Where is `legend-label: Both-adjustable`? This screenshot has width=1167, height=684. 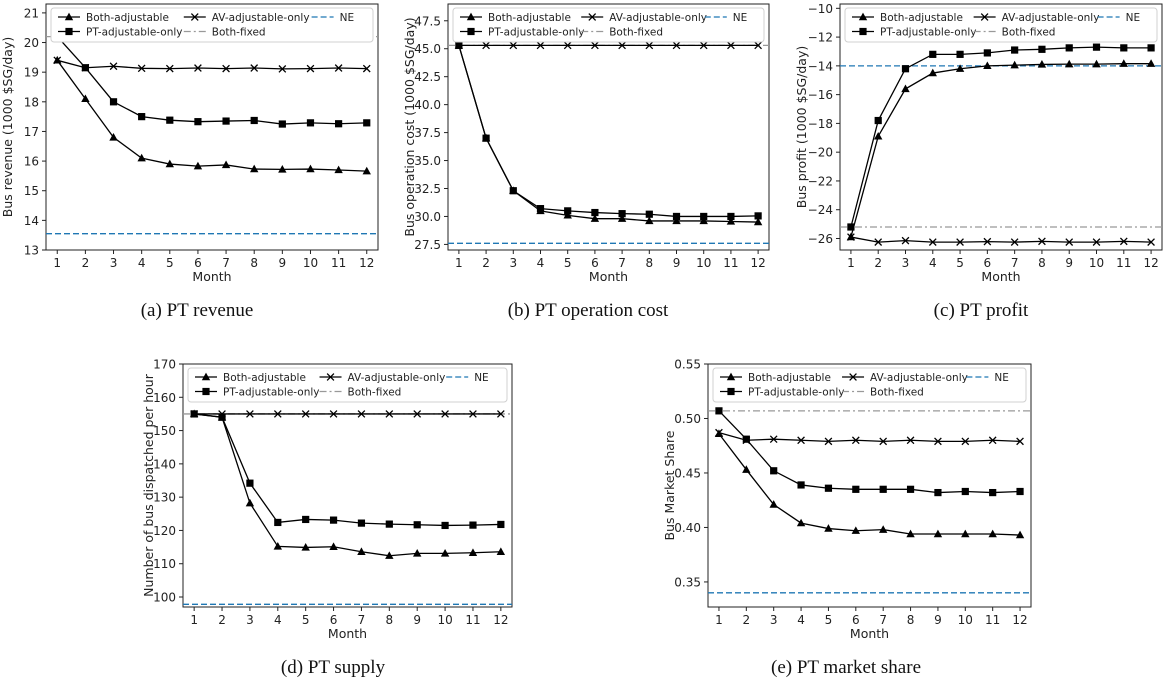
legend-label: Both-adjustable is located at coordinates (529, 18).